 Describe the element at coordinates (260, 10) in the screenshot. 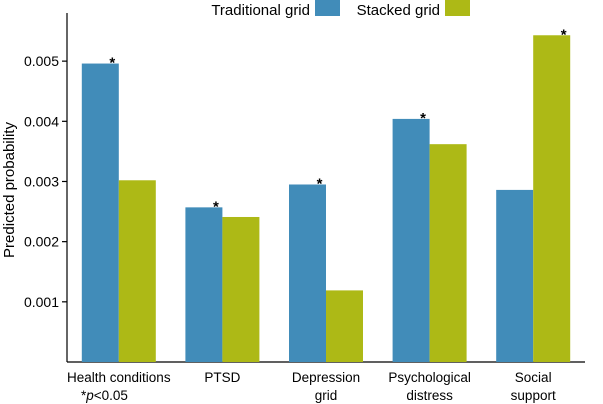

I see `legend-label: Traditional grid` at that location.